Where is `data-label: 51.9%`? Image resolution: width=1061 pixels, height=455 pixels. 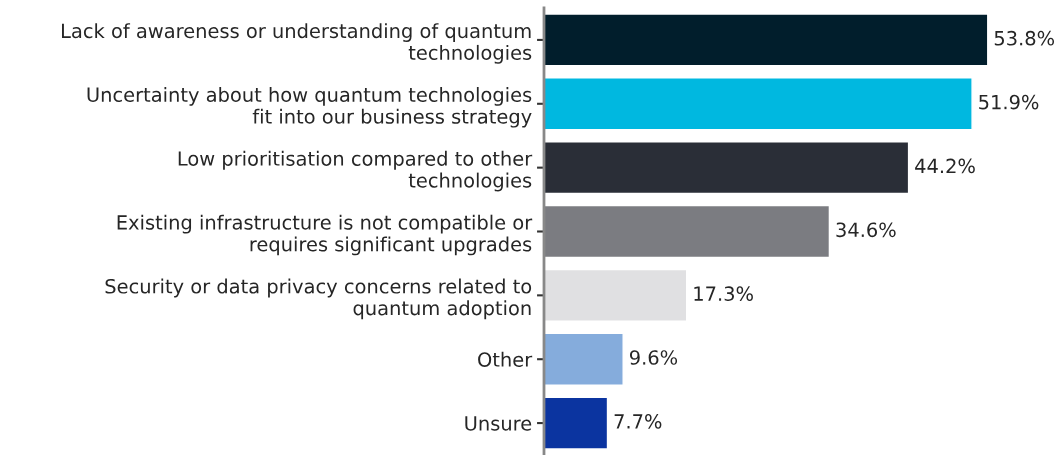
data-label: 51.9% is located at coordinates (1009, 102).